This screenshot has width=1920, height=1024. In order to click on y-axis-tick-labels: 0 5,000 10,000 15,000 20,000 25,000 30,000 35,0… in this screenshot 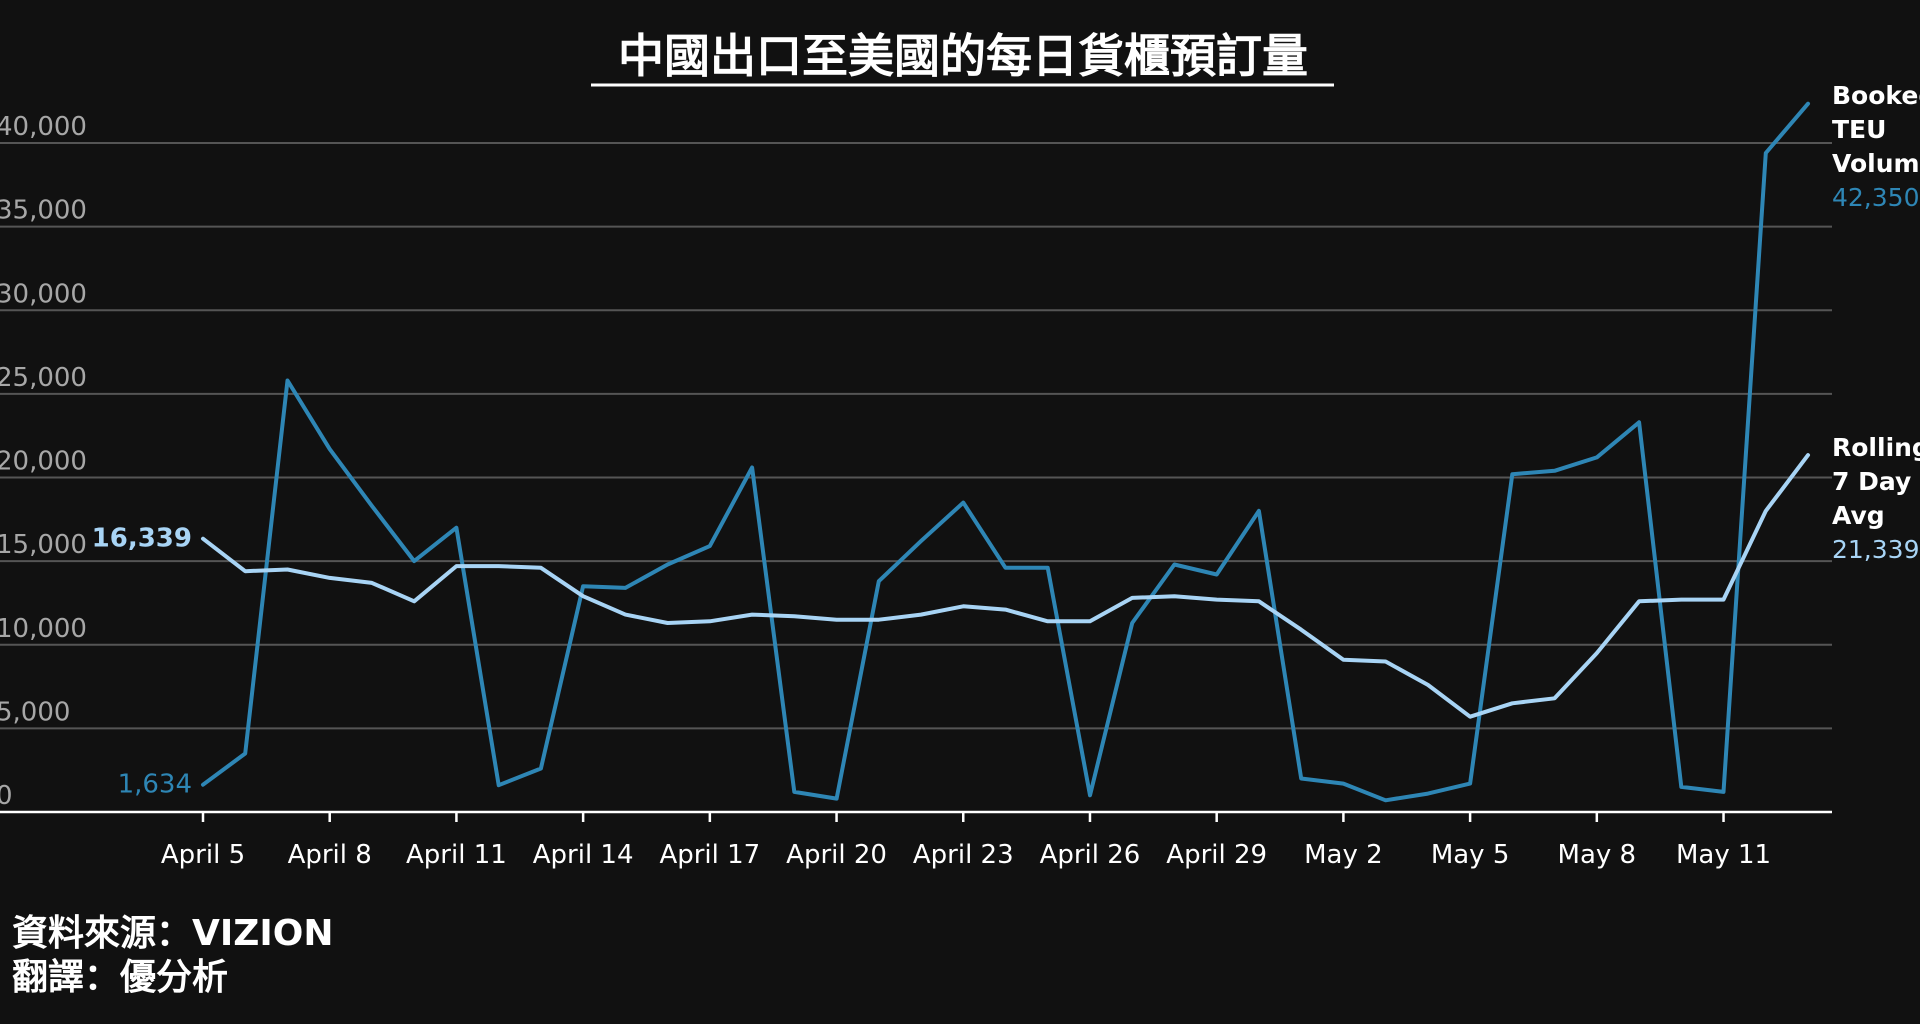, I will do `click(43, 461)`.